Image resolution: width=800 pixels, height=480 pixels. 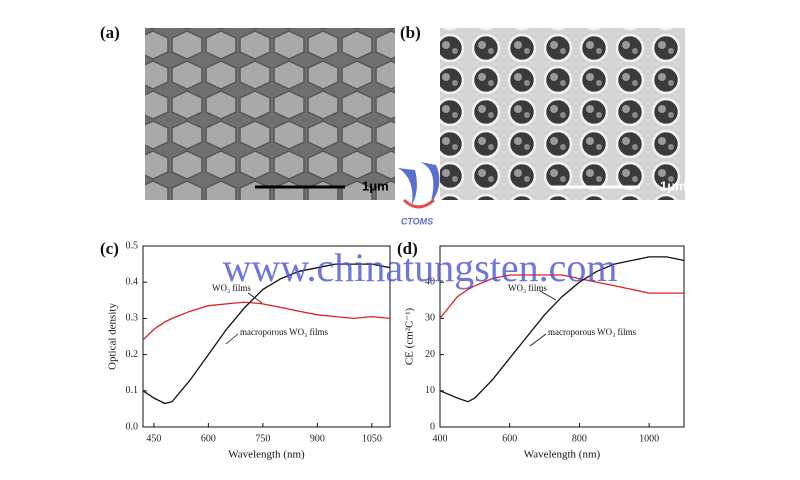 What do you see at coordinates (432, 426) in the screenshot?
I see `y-tick-label: 0` at bounding box center [432, 426].